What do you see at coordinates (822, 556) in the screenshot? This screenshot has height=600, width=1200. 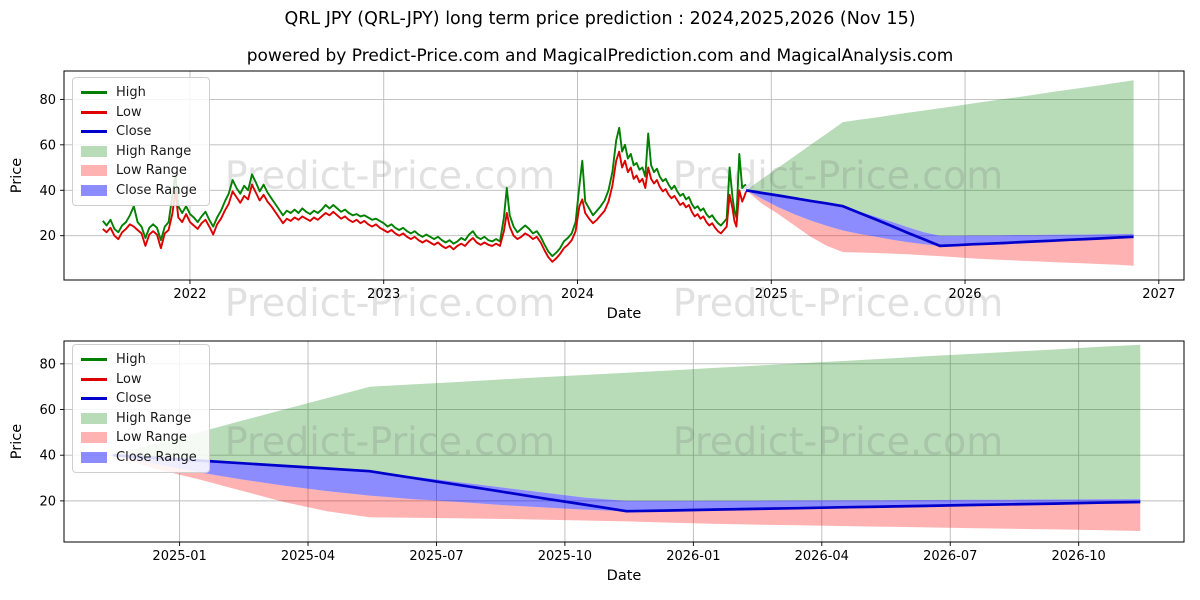 I see `x-tick-label: 2026-04` at bounding box center [822, 556].